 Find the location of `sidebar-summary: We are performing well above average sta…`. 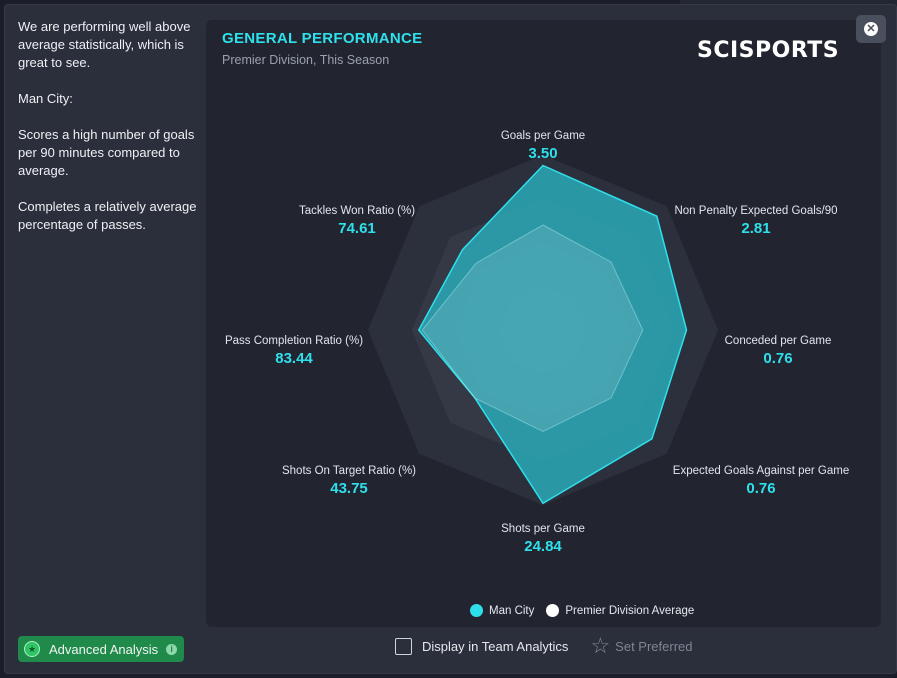

sidebar-summary: We are performing well above average sta… is located at coordinates (110, 135).